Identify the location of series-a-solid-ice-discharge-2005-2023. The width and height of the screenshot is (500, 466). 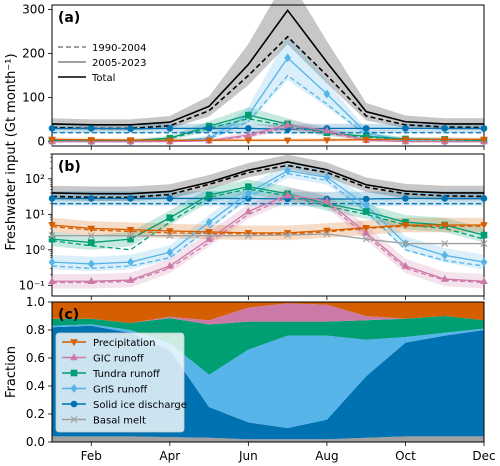
(268, 128).